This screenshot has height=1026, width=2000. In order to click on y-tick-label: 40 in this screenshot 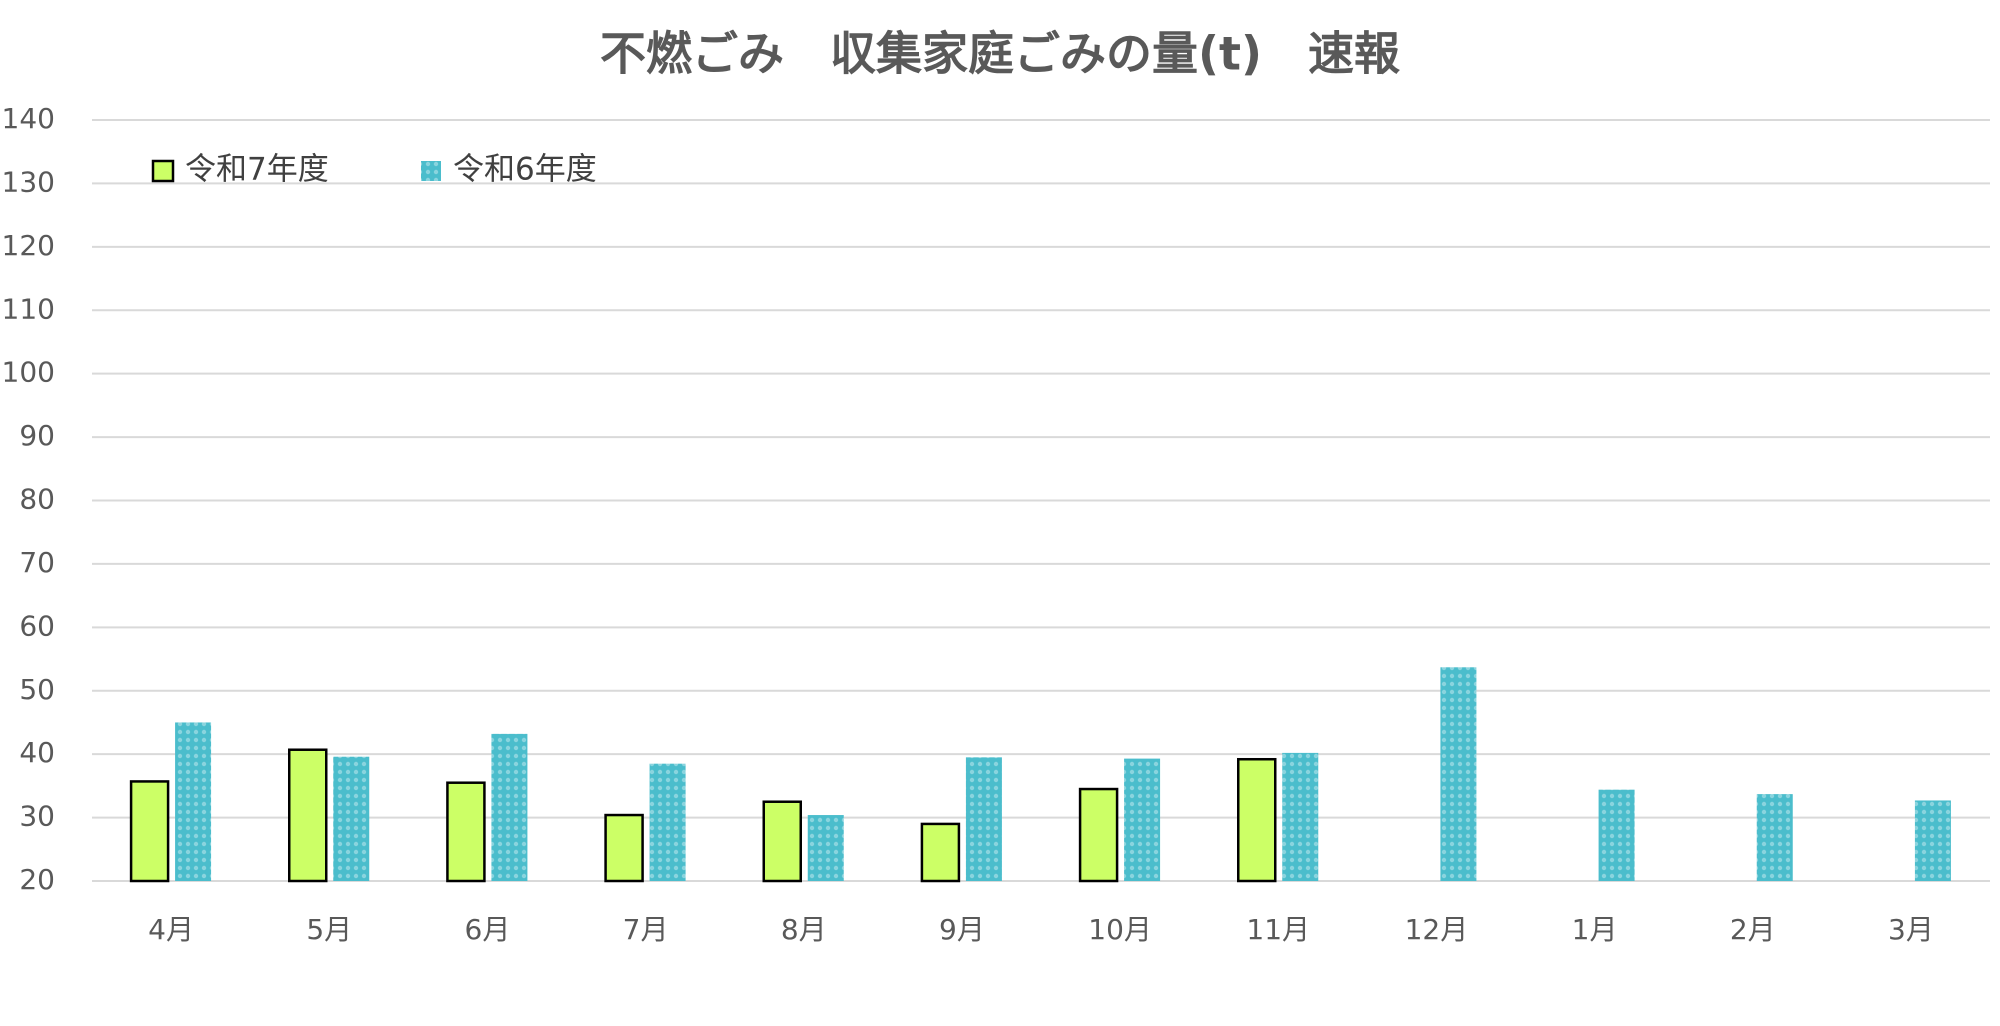, I will do `click(37, 752)`.